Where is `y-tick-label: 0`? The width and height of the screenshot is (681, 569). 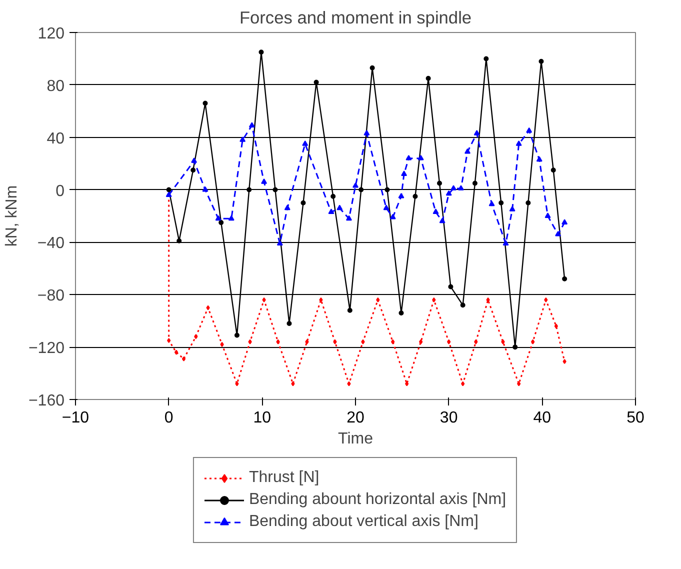
y-tick-label: 0 is located at coordinates (60, 191).